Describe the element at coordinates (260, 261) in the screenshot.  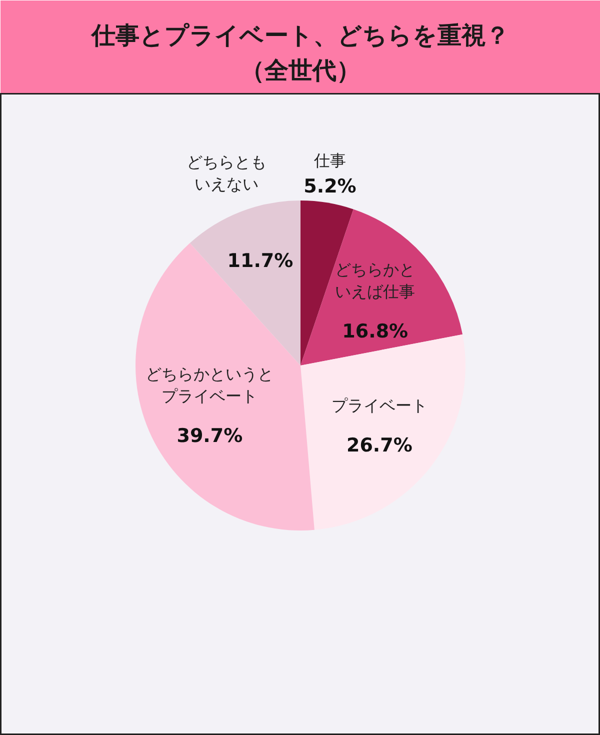
I see `data-label: 11.7%` at that location.